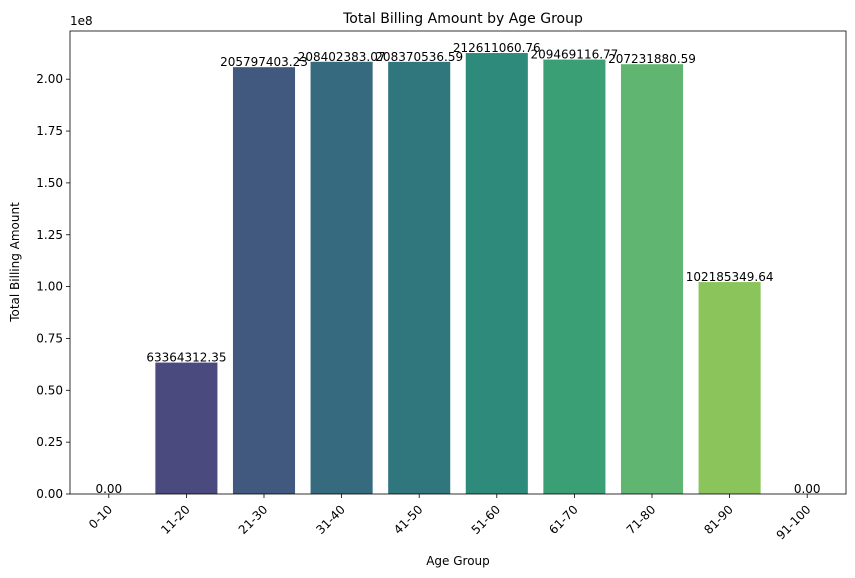  Describe the element at coordinates (486, 519) in the screenshot. I see `x-tick-label: 51-60` at that location.